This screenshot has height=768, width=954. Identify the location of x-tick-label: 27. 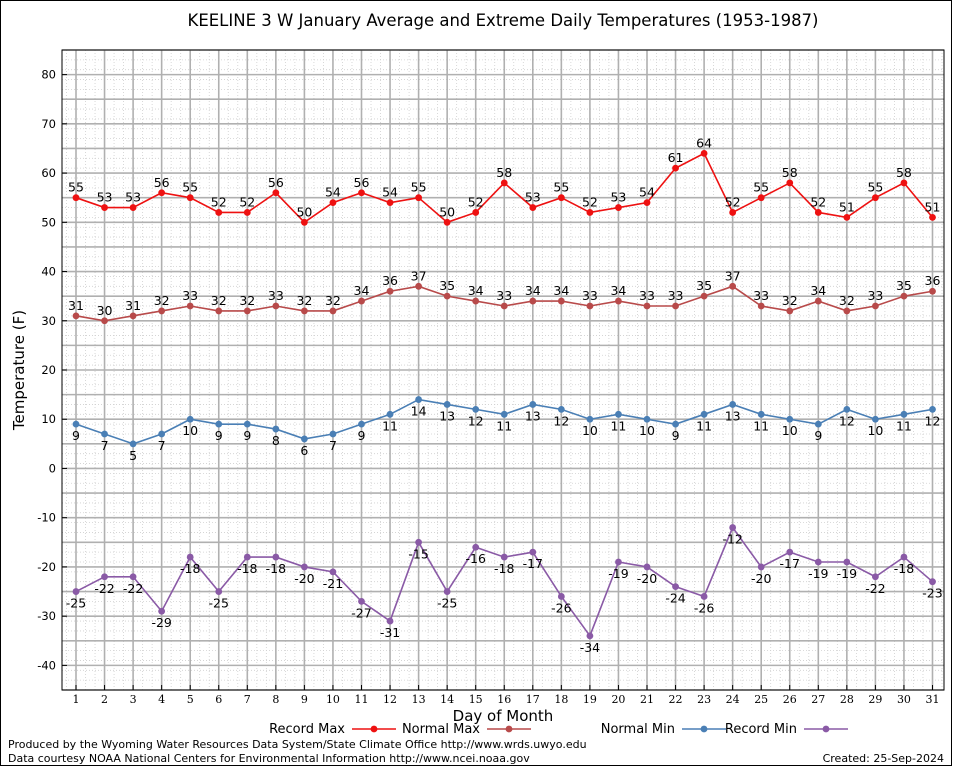
(818, 699).